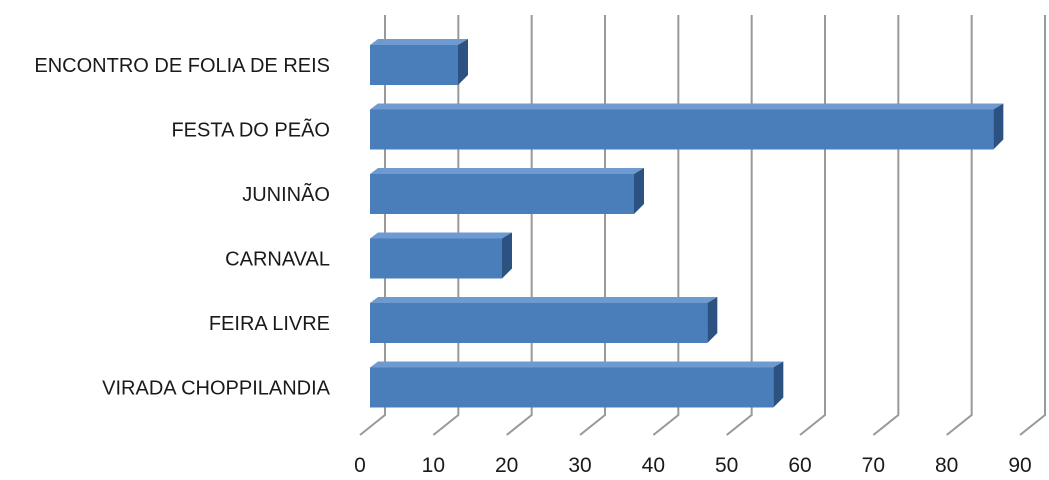  Describe the element at coordinates (286, 194) in the screenshot. I see `category-label: JUNINÃO` at that location.